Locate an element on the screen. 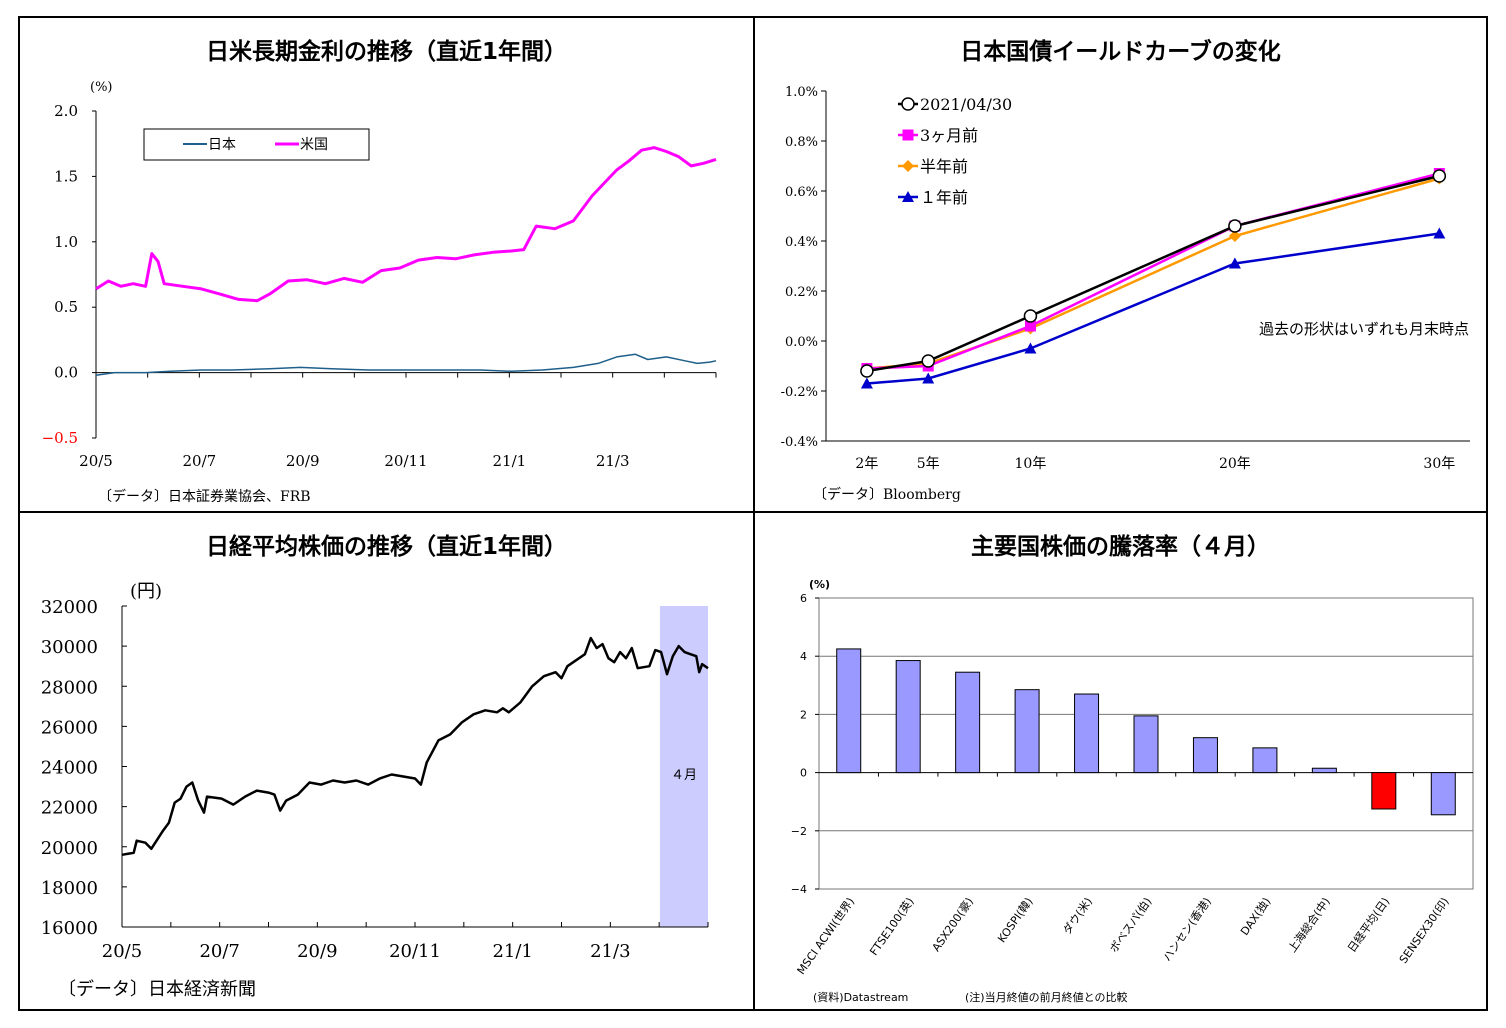 This screenshot has width=1506, height=1028. x-tick-label: 5年 is located at coordinates (928, 464).